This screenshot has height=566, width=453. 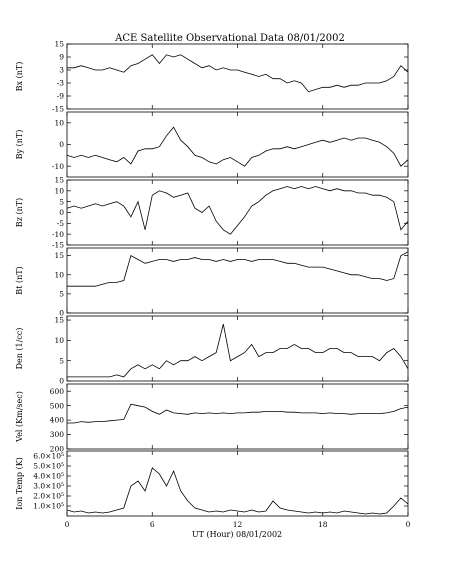 I want to click on series-line-bx, so click(x=238, y=73).